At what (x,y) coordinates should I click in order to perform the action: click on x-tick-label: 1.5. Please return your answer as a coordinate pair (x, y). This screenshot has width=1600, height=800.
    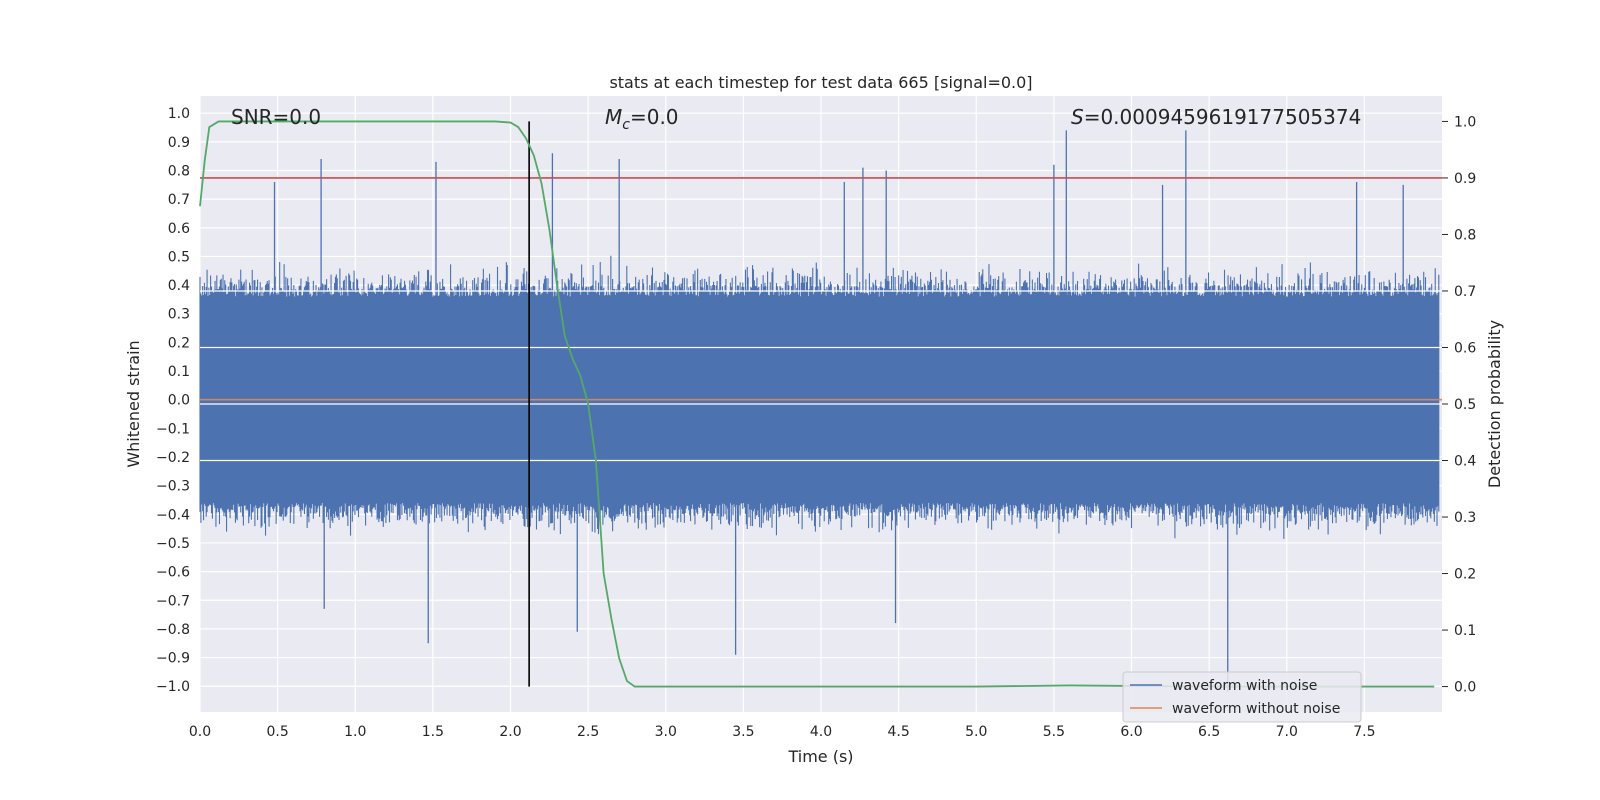
    Looking at the image, I should click on (433, 732).